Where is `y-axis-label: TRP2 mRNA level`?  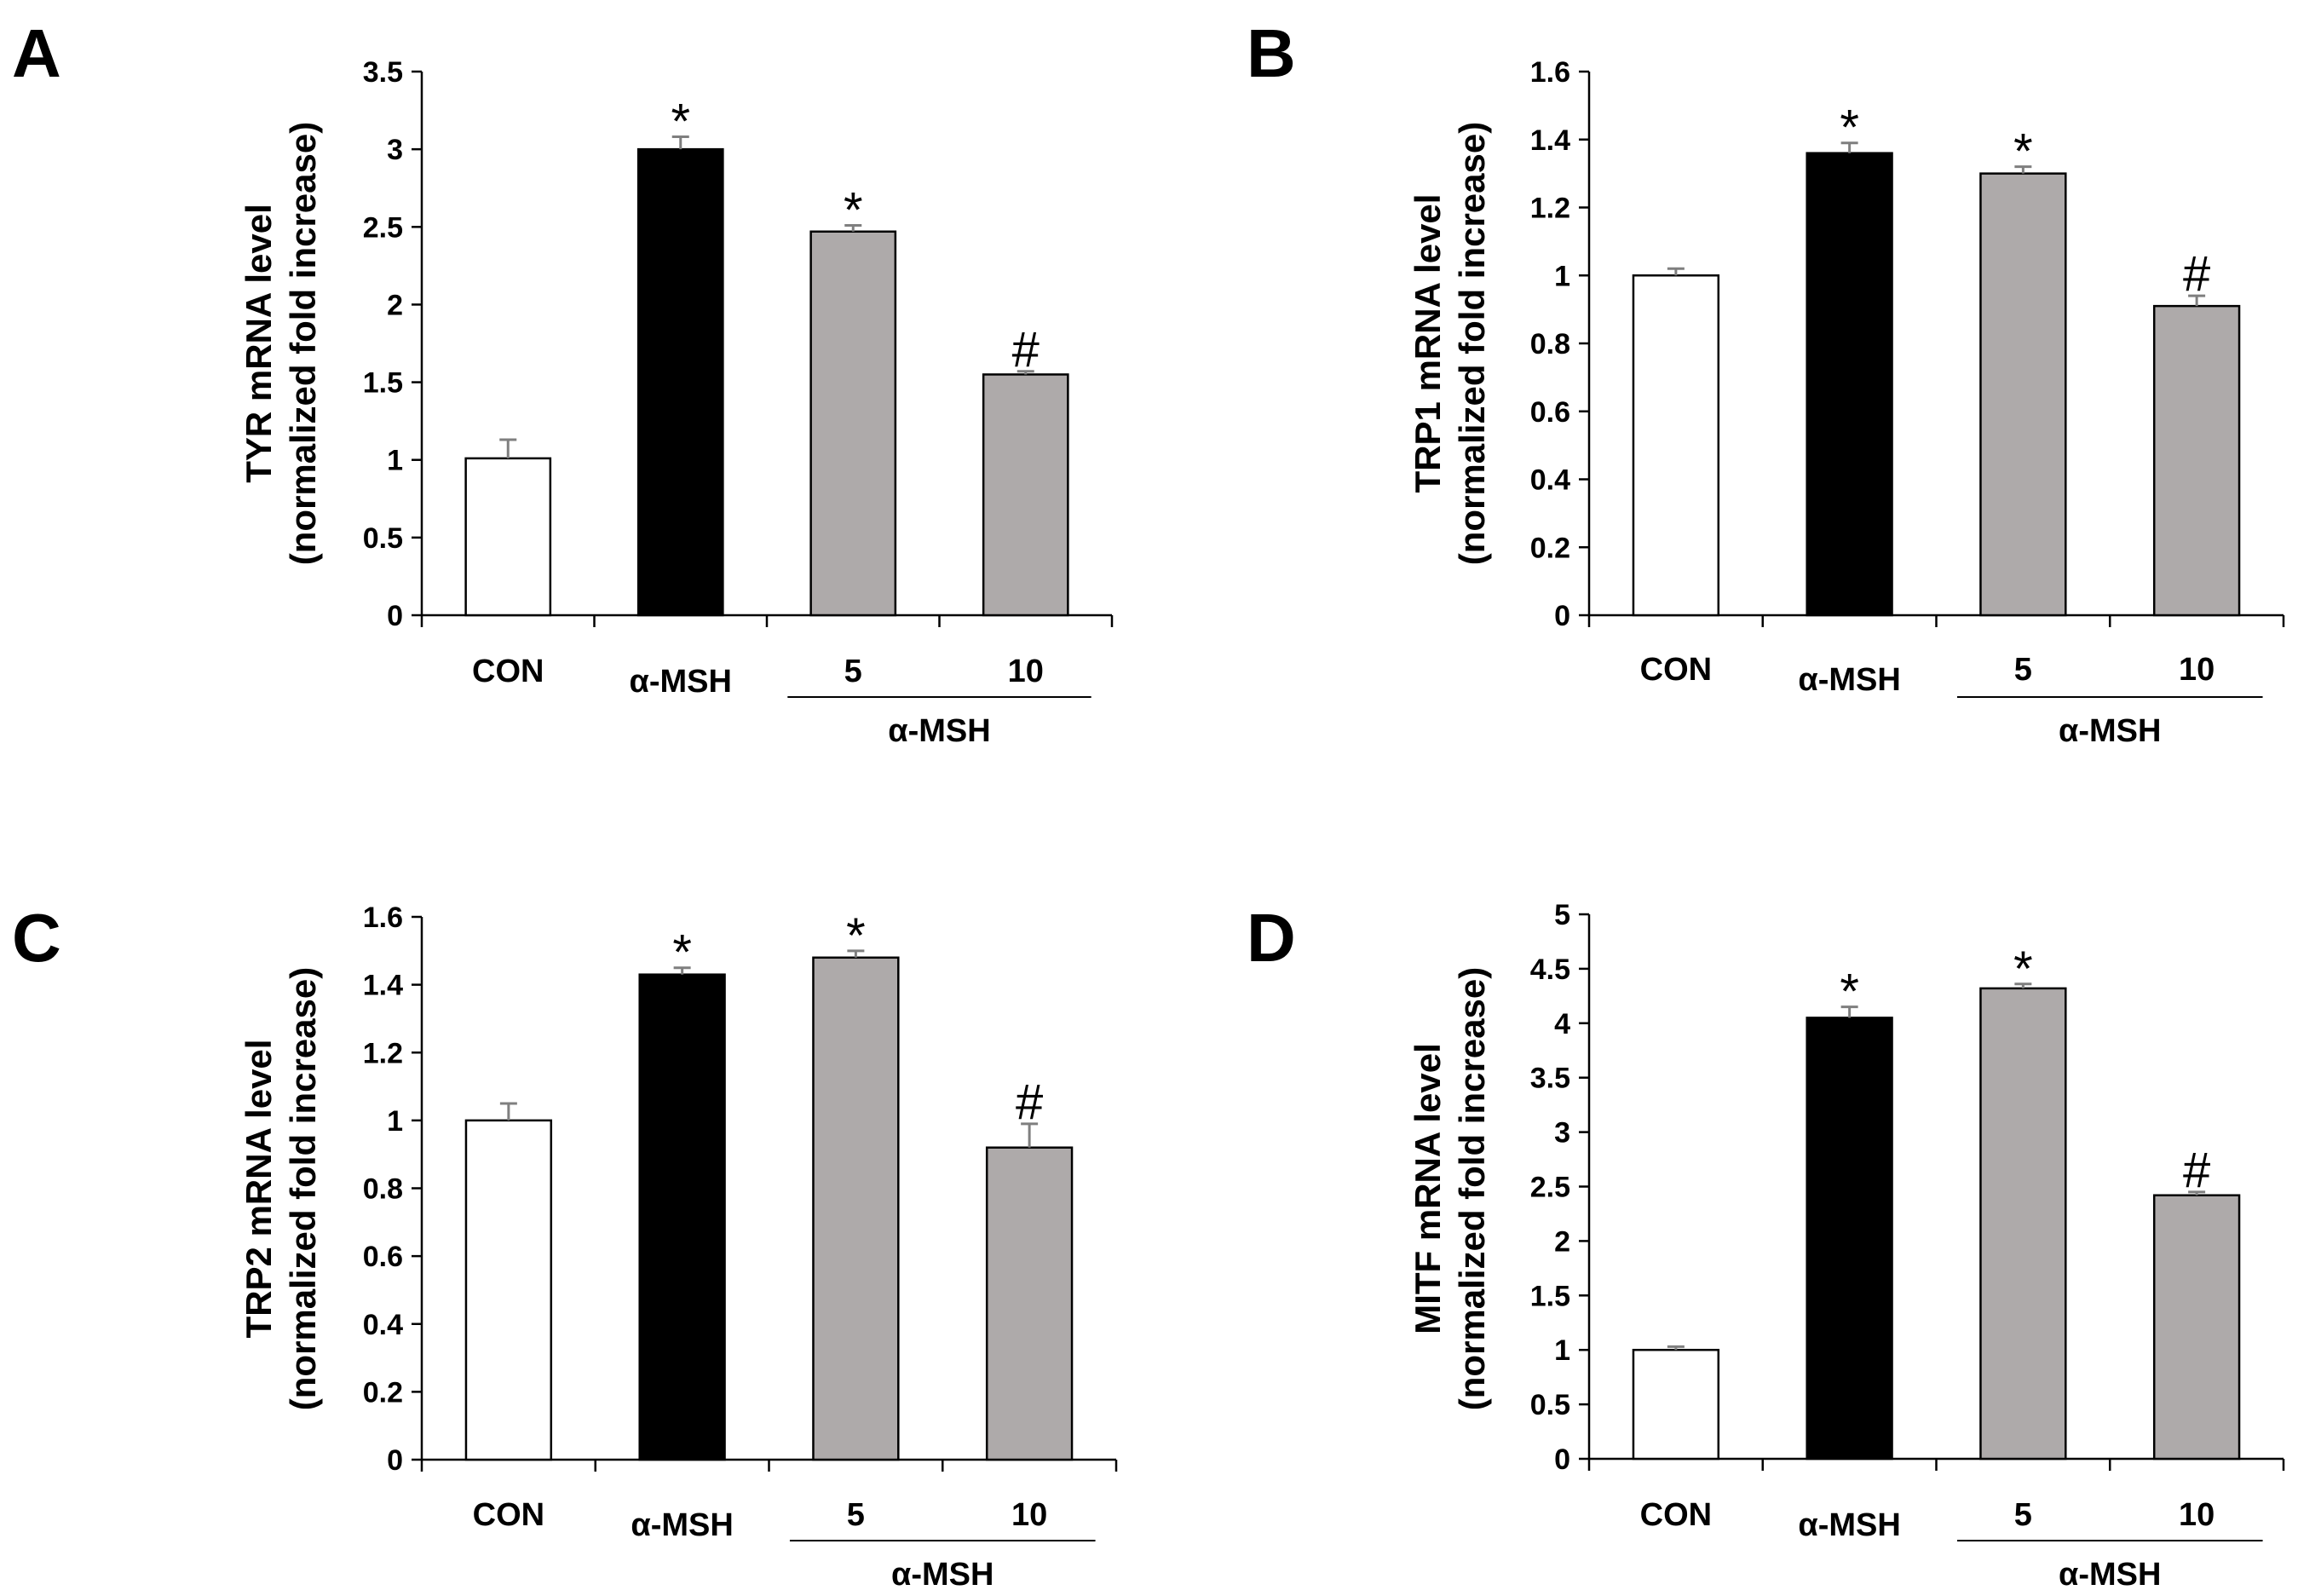
y-axis-label: TRP2 mRNA level is located at coordinates (259, 1189).